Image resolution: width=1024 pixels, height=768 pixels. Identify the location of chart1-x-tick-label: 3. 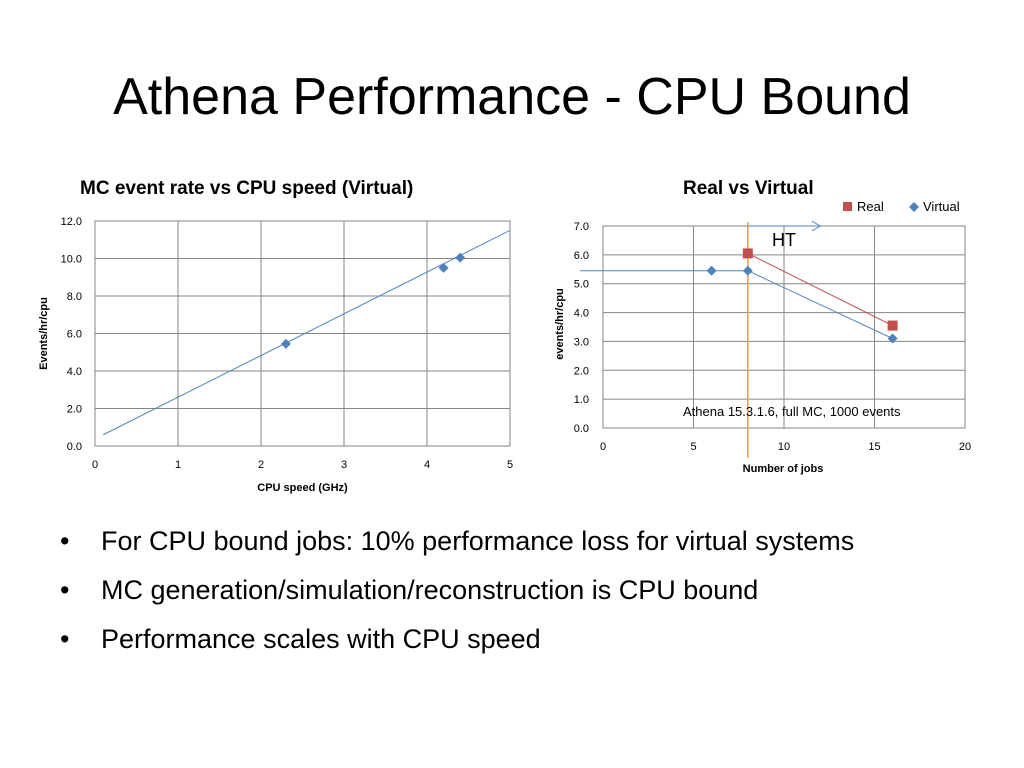
(344, 465).